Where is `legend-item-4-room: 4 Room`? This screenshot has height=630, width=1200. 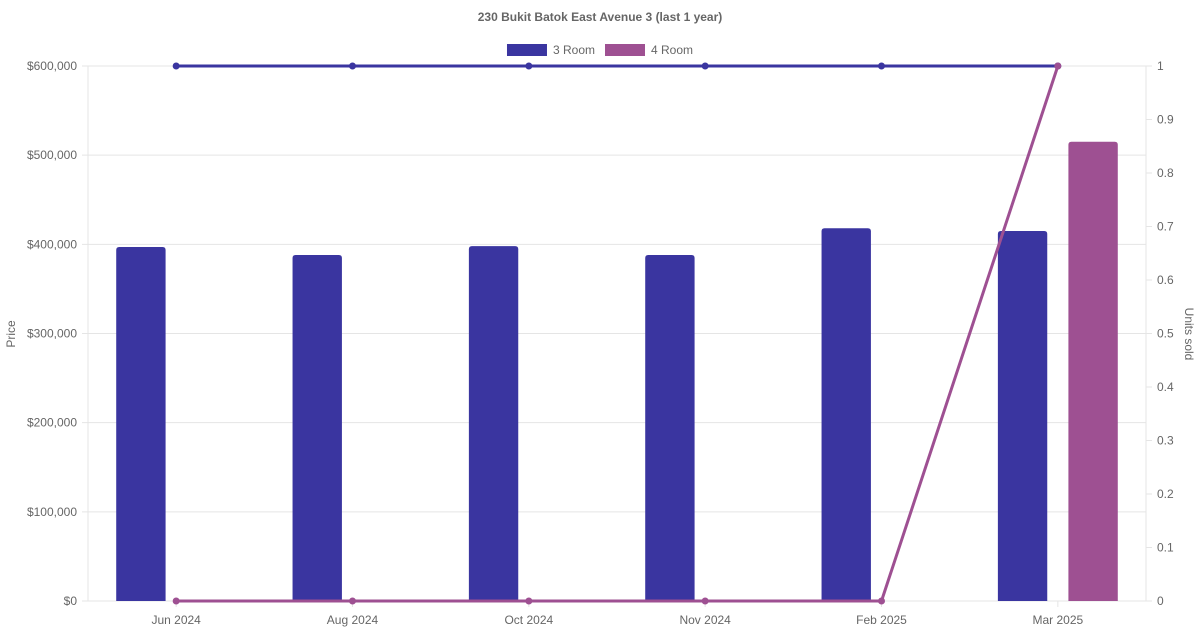 legend-item-4-room: 4 Room is located at coordinates (649, 50).